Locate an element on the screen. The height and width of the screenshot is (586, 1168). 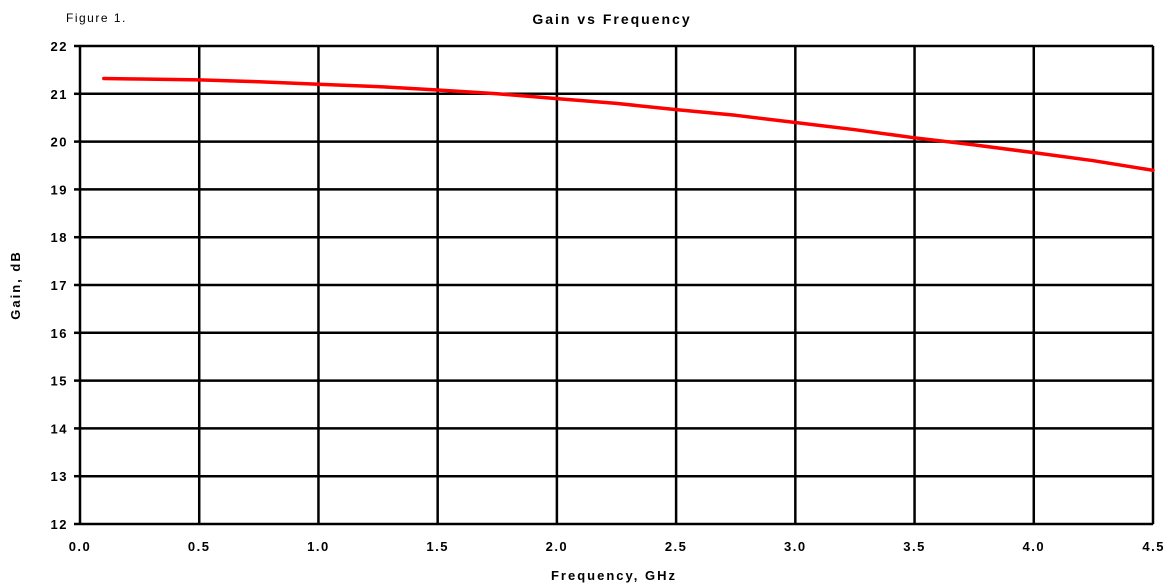
y-tick-label: 18 is located at coordinates (59, 237).